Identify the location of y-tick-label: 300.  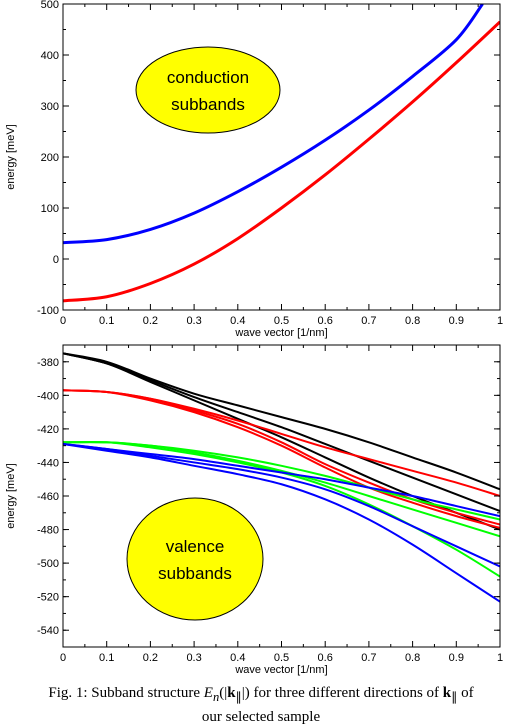
(50, 107).